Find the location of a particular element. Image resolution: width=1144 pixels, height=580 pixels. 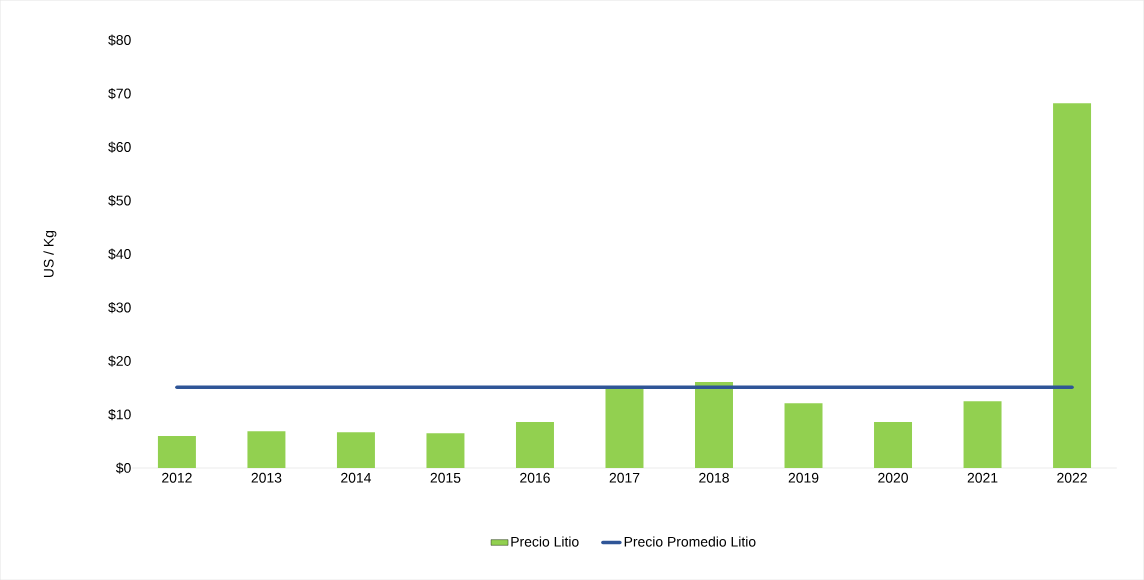

x-tick-label: 2018 is located at coordinates (714, 477).